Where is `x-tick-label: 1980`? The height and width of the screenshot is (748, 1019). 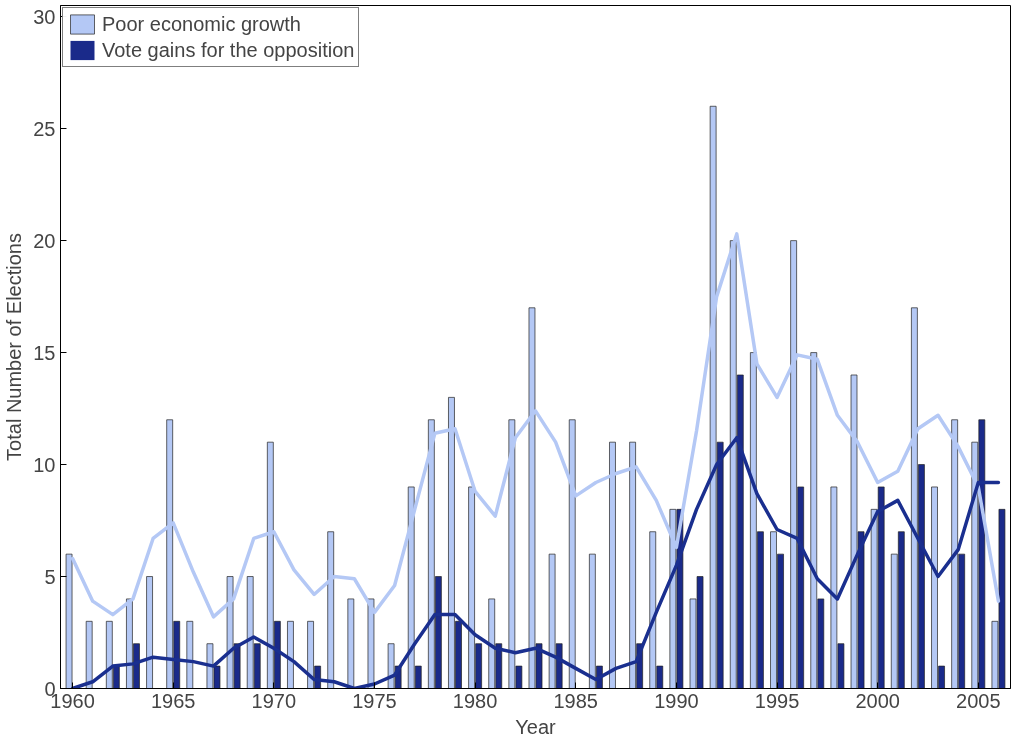 x-tick-label: 1980 is located at coordinates (475, 700).